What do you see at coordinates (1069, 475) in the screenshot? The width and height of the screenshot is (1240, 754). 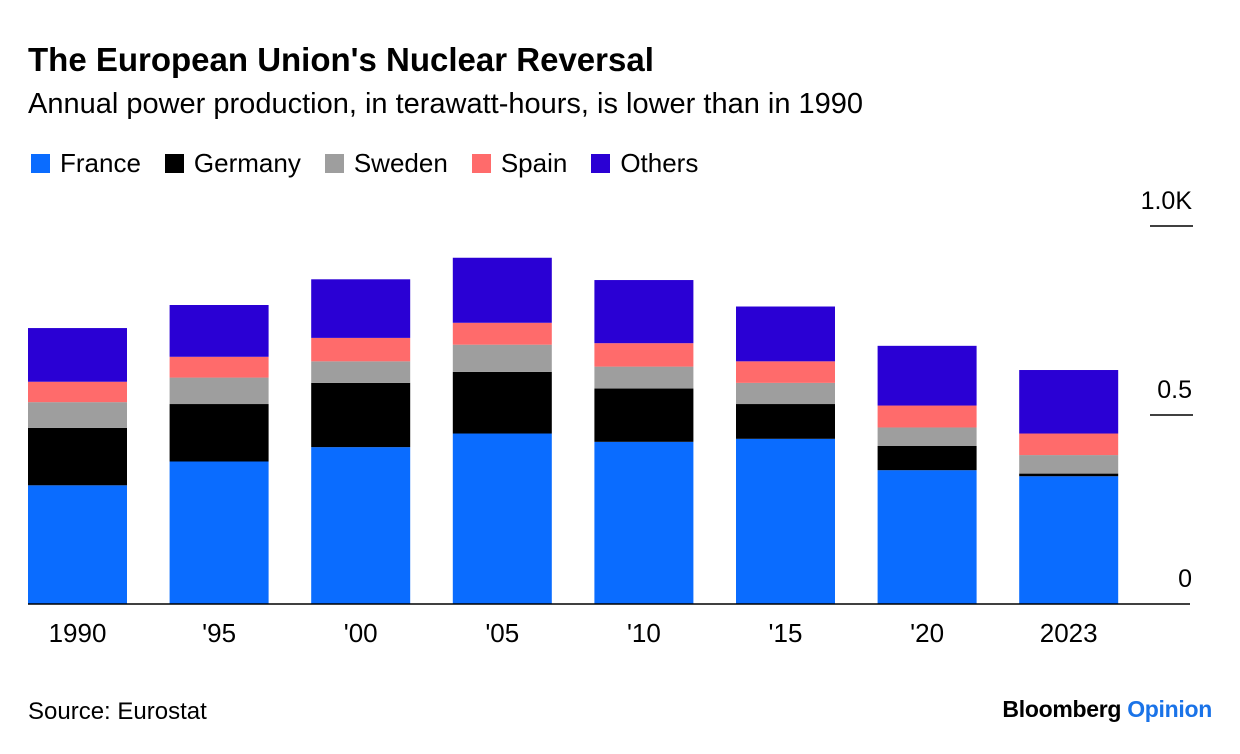 I see `bar-segment-germany-2023` at bounding box center [1069, 475].